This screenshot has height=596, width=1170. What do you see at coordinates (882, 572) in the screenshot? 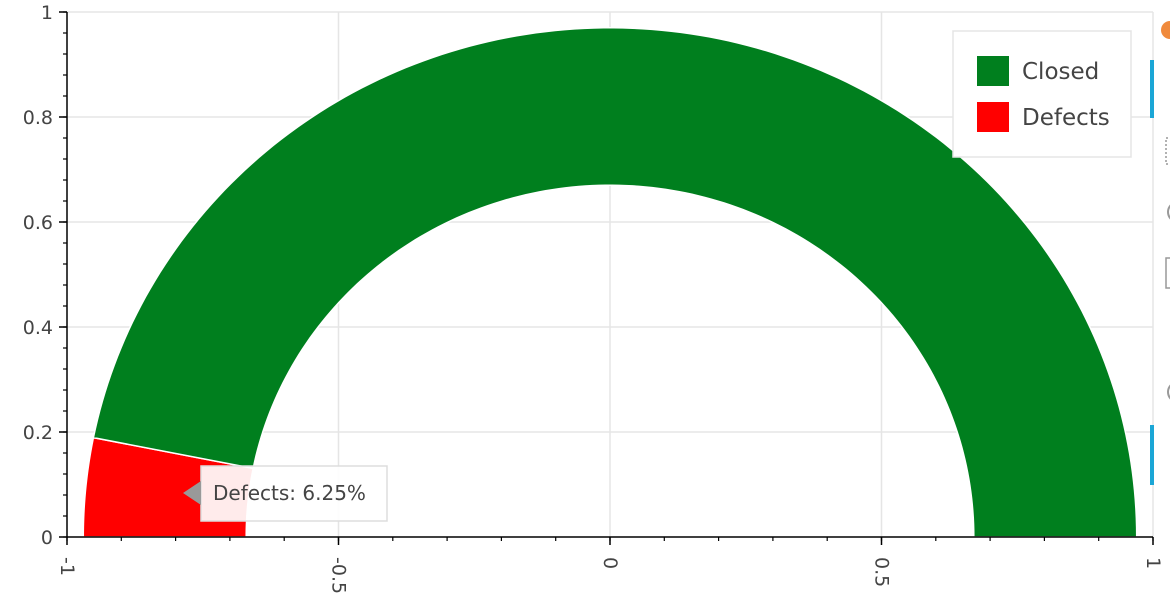
I see `x-tick-label: 0.5` at bounding box center [882, 572].